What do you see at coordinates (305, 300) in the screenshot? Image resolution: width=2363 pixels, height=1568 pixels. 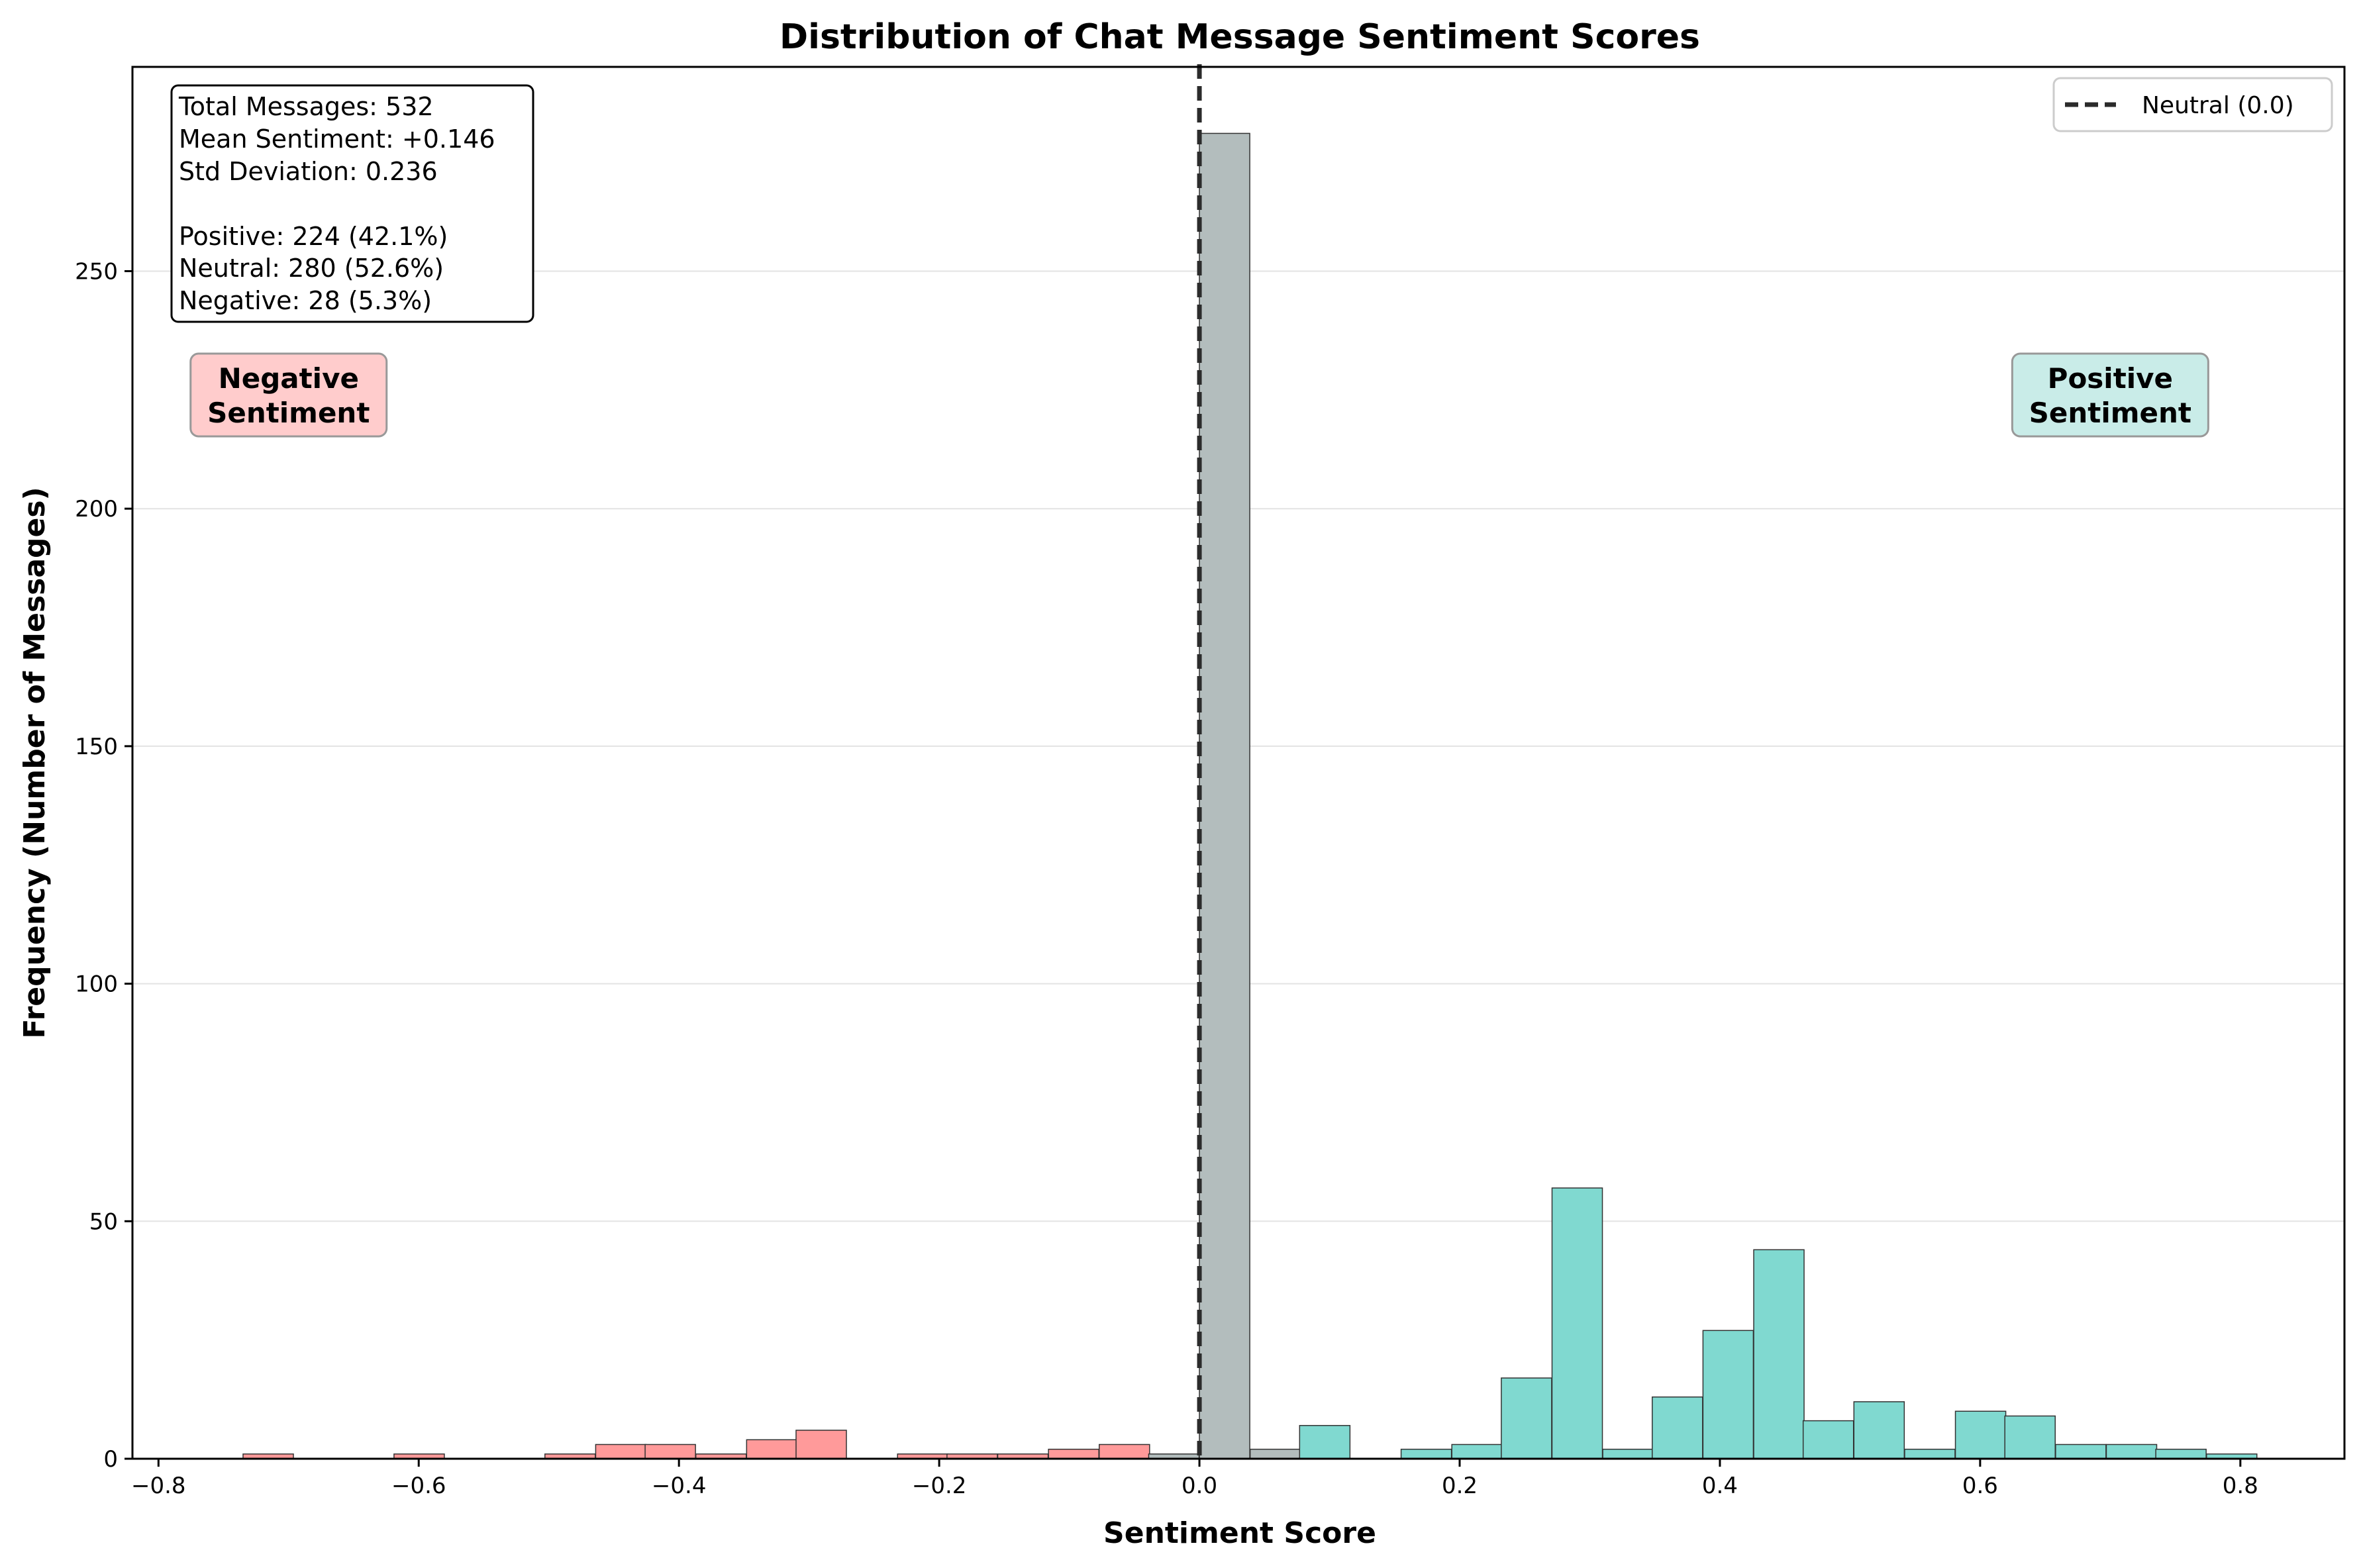 I see `stats-negative: Negative: 28 (5.3%)` at bounding box center [305, 300].